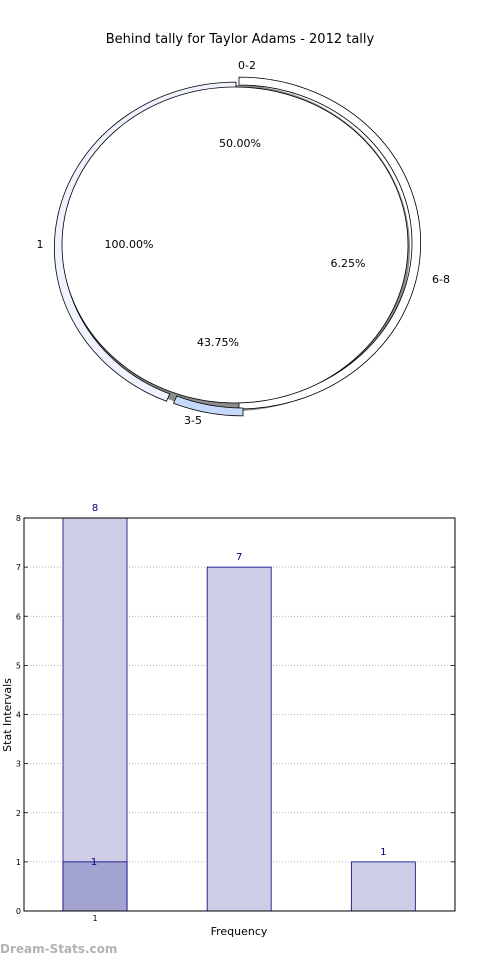 This screenshot has width=480, height=960. What do you see at coordinates (247, 65) in the screenshot?
I see `pie-label-0-2: 0-2` at bounding box center [247, 65].